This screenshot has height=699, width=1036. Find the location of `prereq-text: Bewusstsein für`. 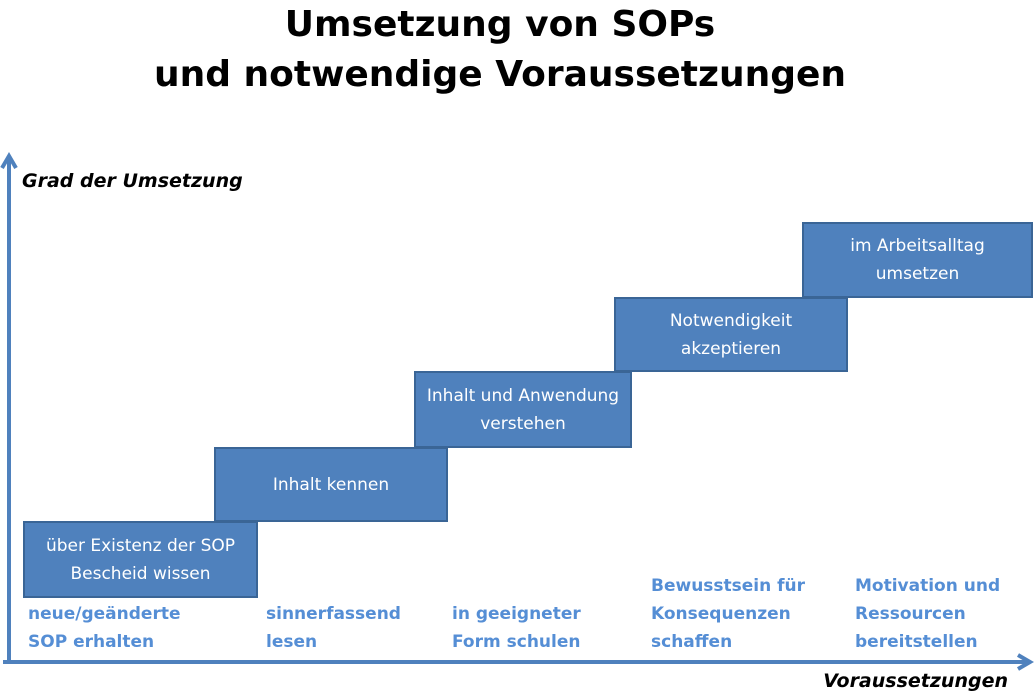

prereq-text: Bewusstsein für is located at coordinates (728, 586).